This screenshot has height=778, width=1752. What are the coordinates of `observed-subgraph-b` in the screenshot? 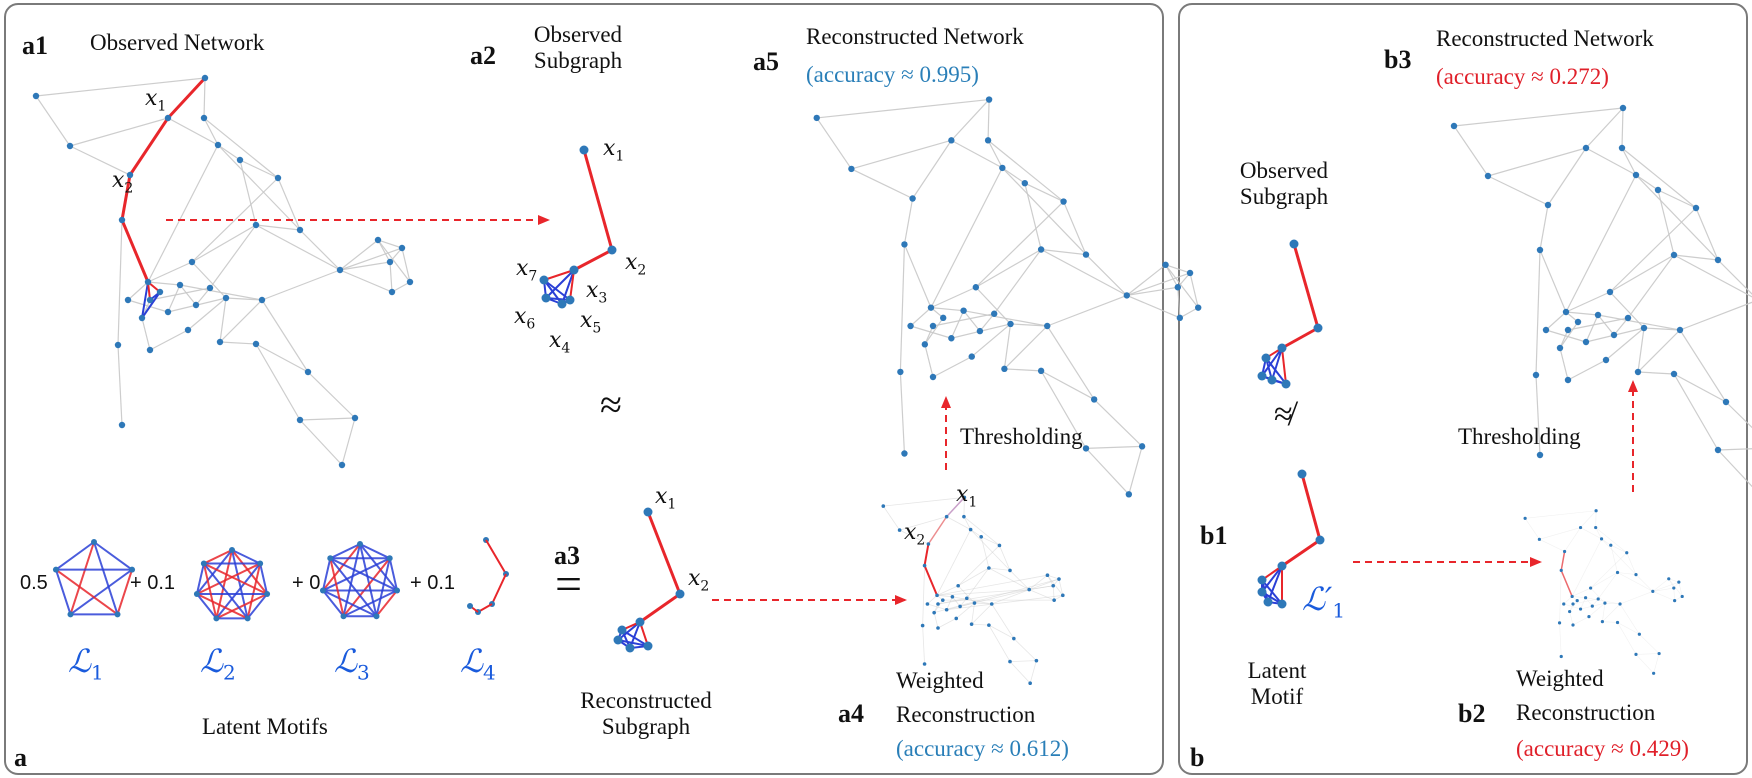 It's located at (1290, 314).